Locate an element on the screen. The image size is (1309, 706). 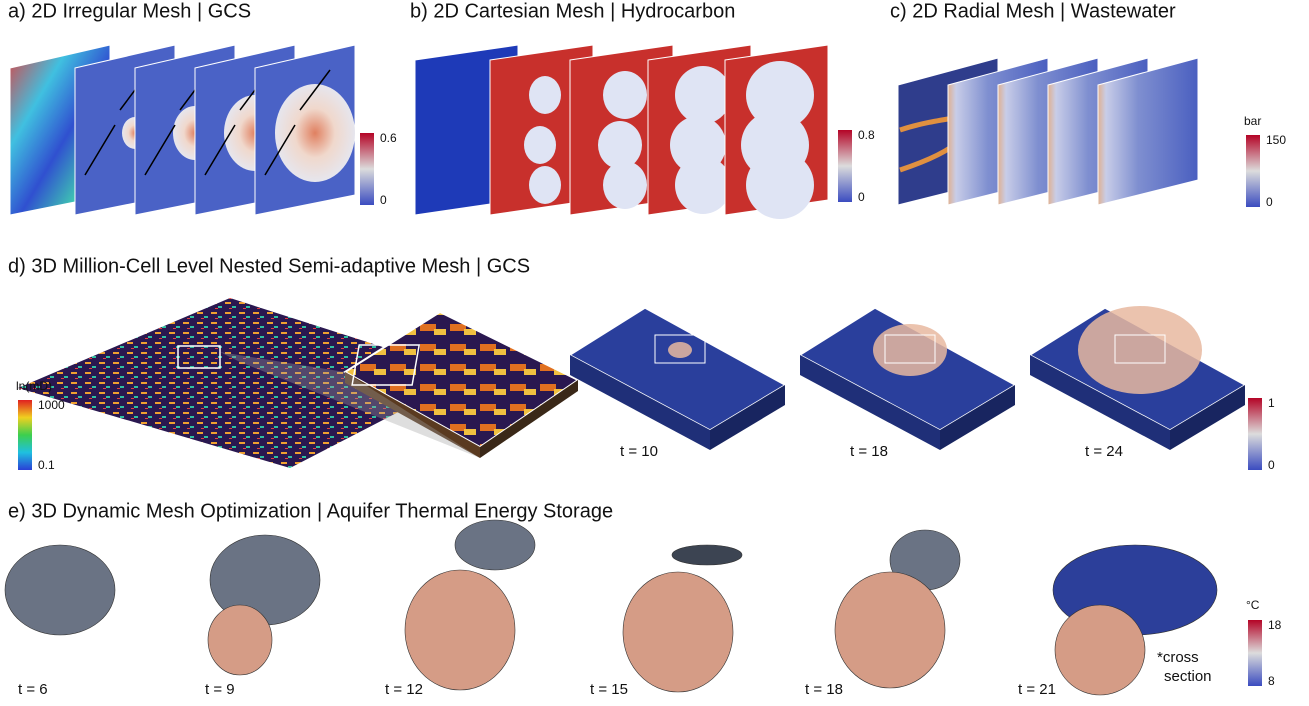
colorbar-tick-label: 1000 is located at coordinates (51, 405).